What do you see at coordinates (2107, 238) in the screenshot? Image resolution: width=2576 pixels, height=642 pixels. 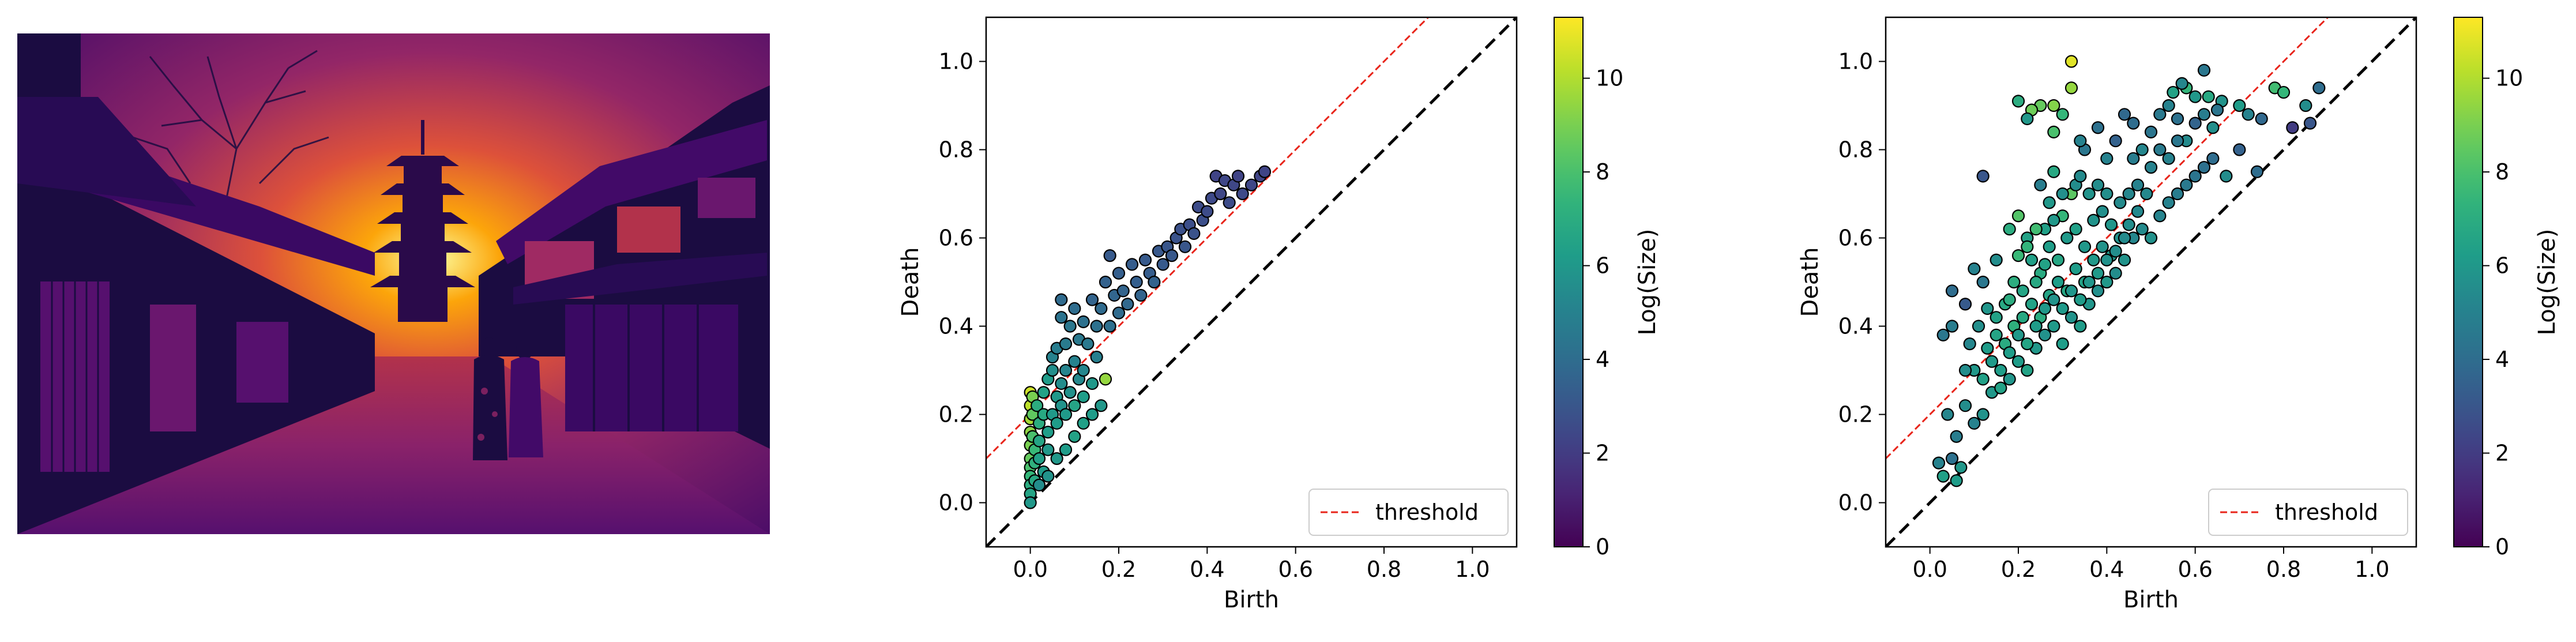 I see `threshold-line` at bounding box center [2107, 238].